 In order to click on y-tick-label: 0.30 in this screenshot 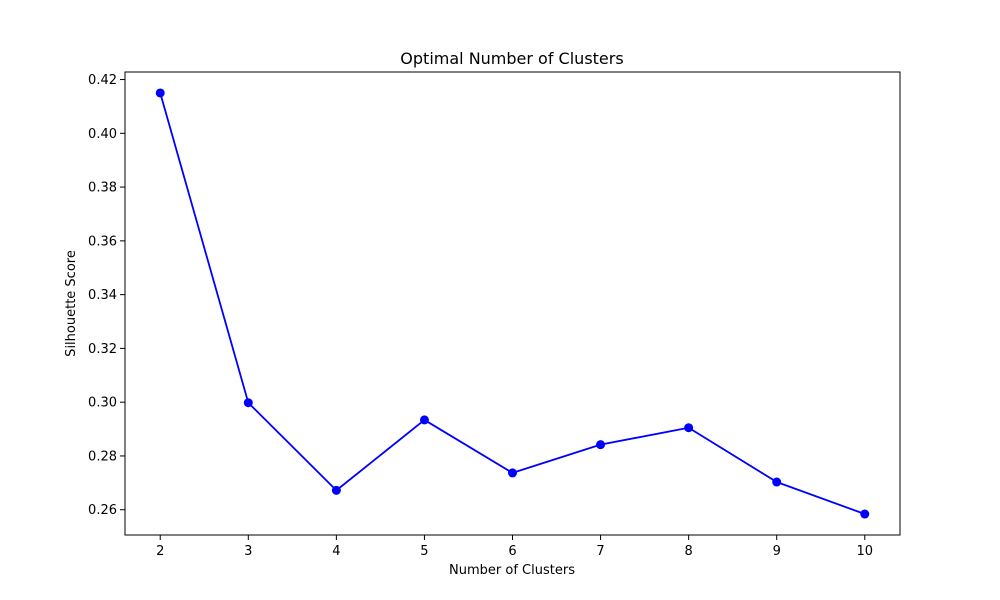, I will do `click(102, 403)`.